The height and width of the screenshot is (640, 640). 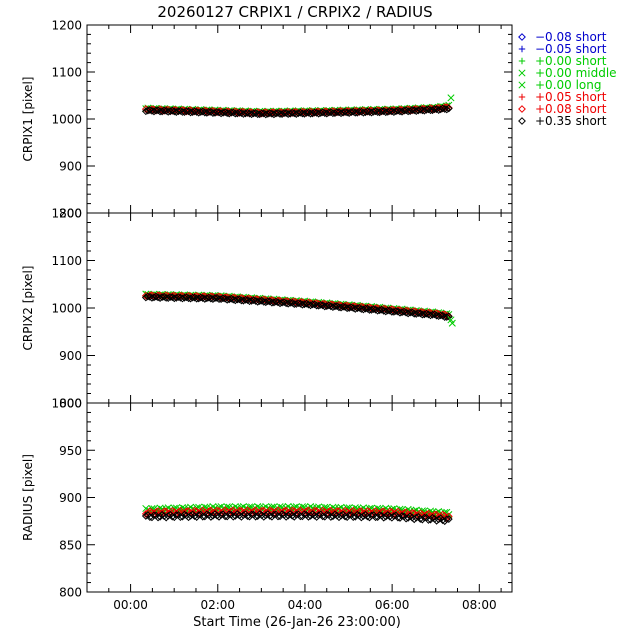 What do you see at coordinates (66, 73) in the screenshot?
I see `y-tick-label: 1100` at bounding box center [66, 73].